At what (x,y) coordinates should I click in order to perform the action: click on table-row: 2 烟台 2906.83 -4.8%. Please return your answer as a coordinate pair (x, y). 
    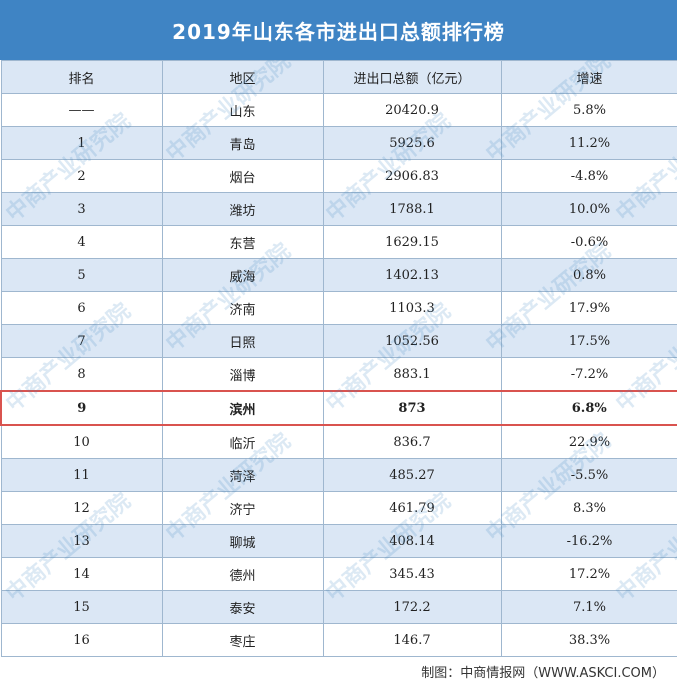
    Looking at the image, I should click on (338, 176).